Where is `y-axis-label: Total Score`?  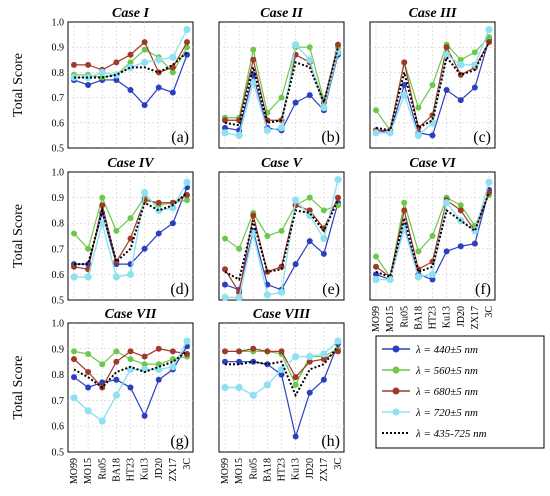
y-axis-label: Total Score is located at coordinates (18, 236).